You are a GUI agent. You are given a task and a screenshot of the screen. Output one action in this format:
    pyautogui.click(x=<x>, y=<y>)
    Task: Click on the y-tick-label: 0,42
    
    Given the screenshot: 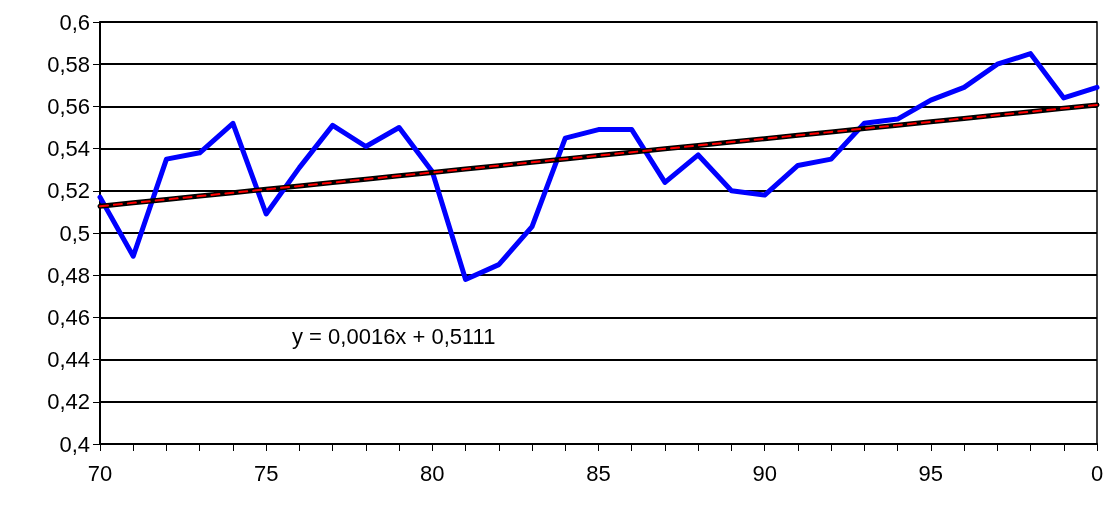 What is the action you would take?
    pyautogui.click(x=68, y=402)
    